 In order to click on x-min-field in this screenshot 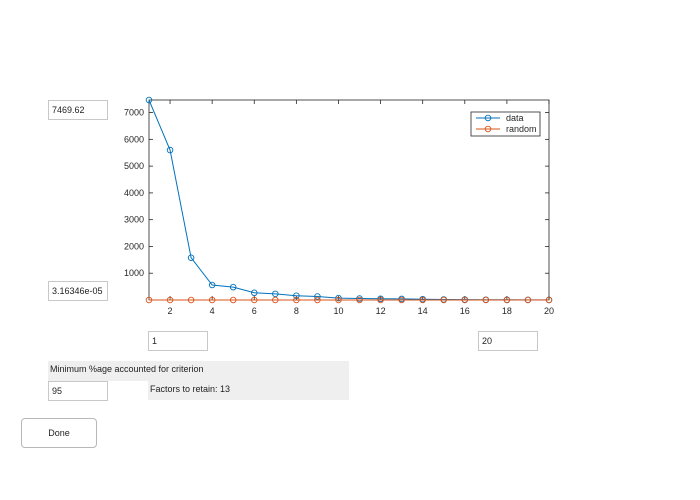, I will do `click(178, 341)`.